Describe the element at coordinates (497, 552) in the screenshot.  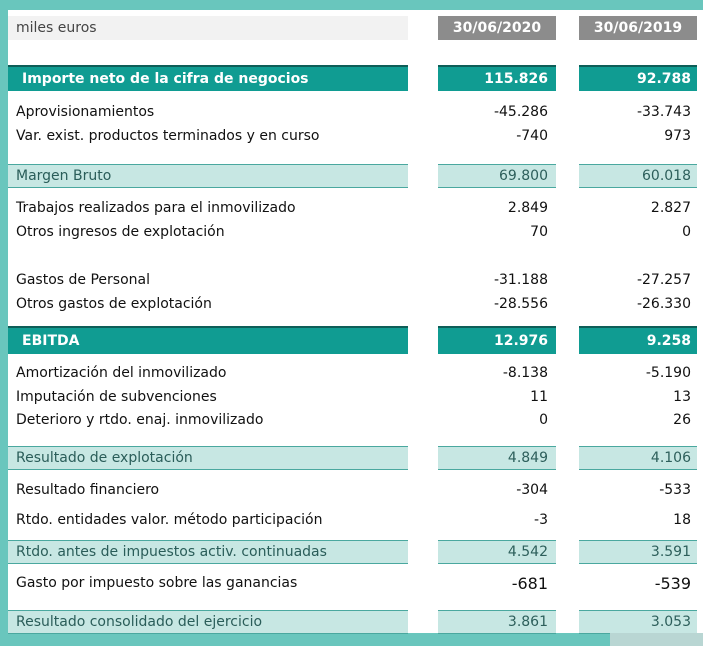
I see `value-2020: 4.542` at that location.